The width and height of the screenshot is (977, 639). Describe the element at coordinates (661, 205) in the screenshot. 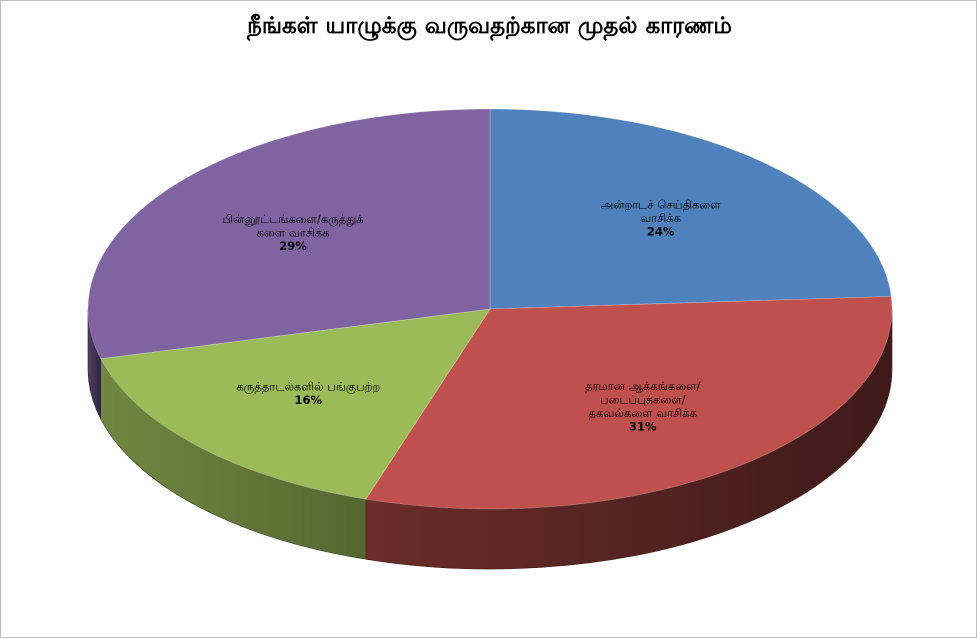

I see `slice-category-label: அன்றாடச் செய்திகளை` at that location.